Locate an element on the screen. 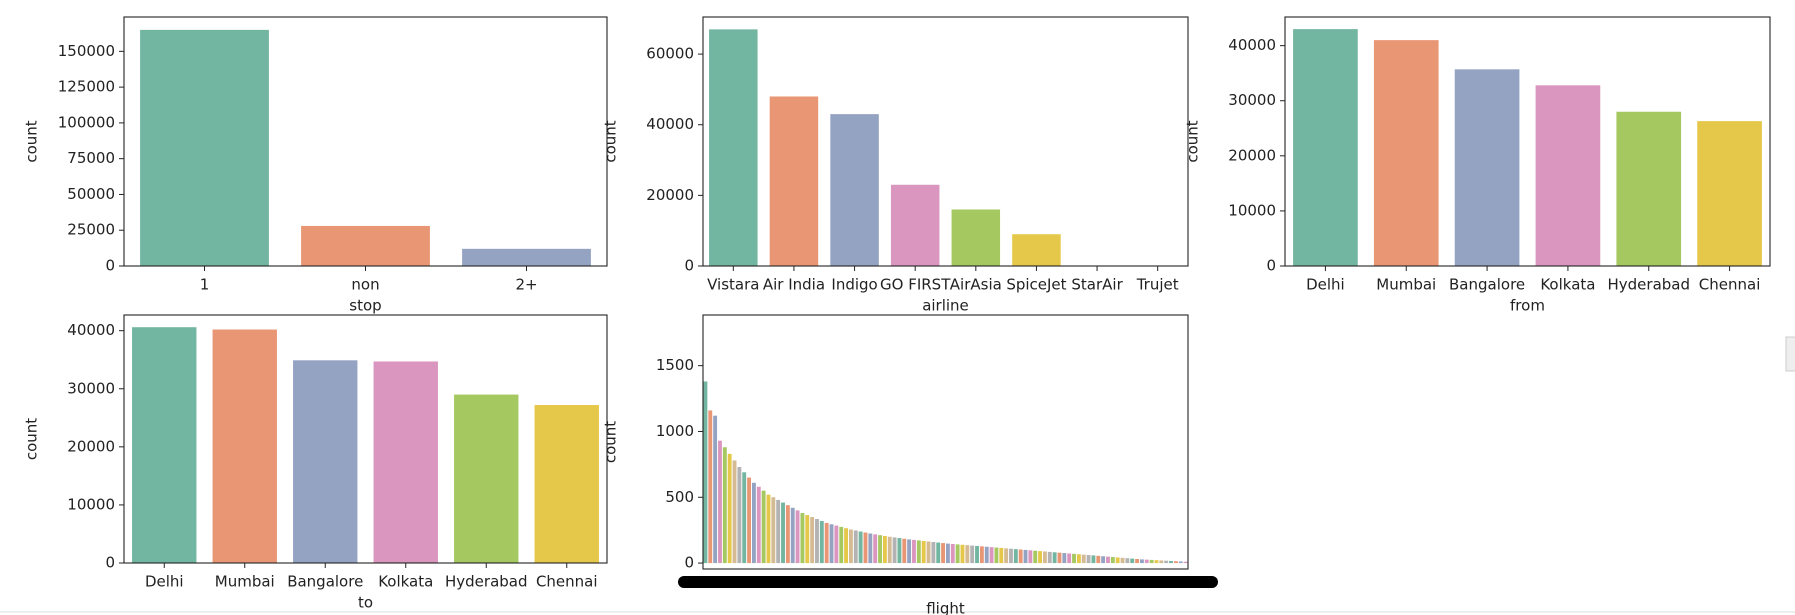 This screenshot has width=1795, height=615. x-tick-label: non is located at coordinates (365, 285).